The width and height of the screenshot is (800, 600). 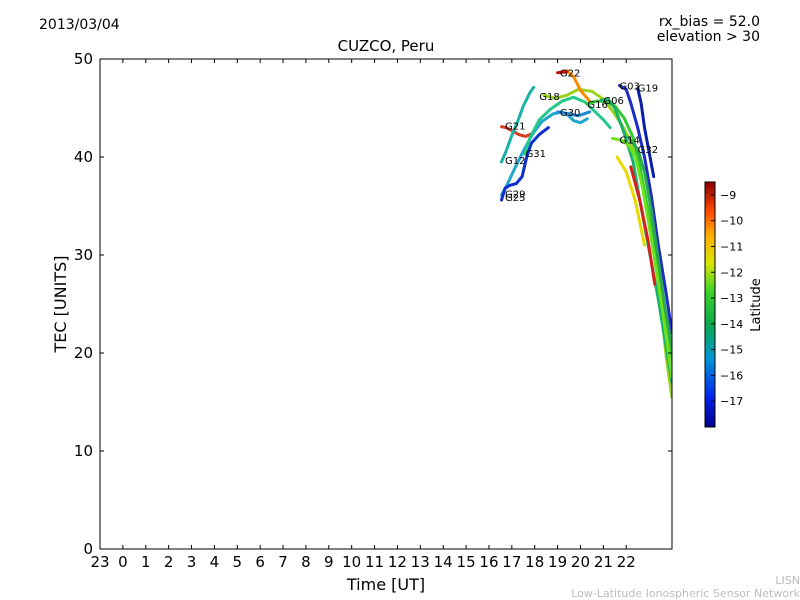 What do you see at coordinates (79, 25) in the screenshot?
I see `plot-date: 2013/03/04` at bounding box center [79, 25].